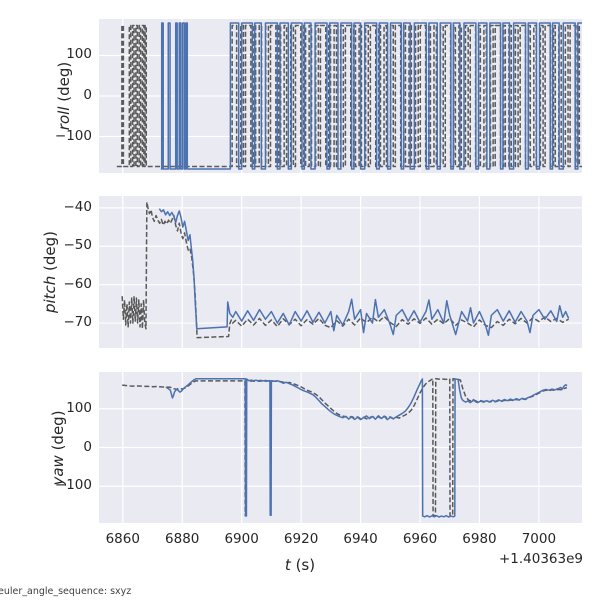  Describe the element at coordinates (303, 565) in the screenshot. I see `x-axis-label-unit: (s)` at that location.